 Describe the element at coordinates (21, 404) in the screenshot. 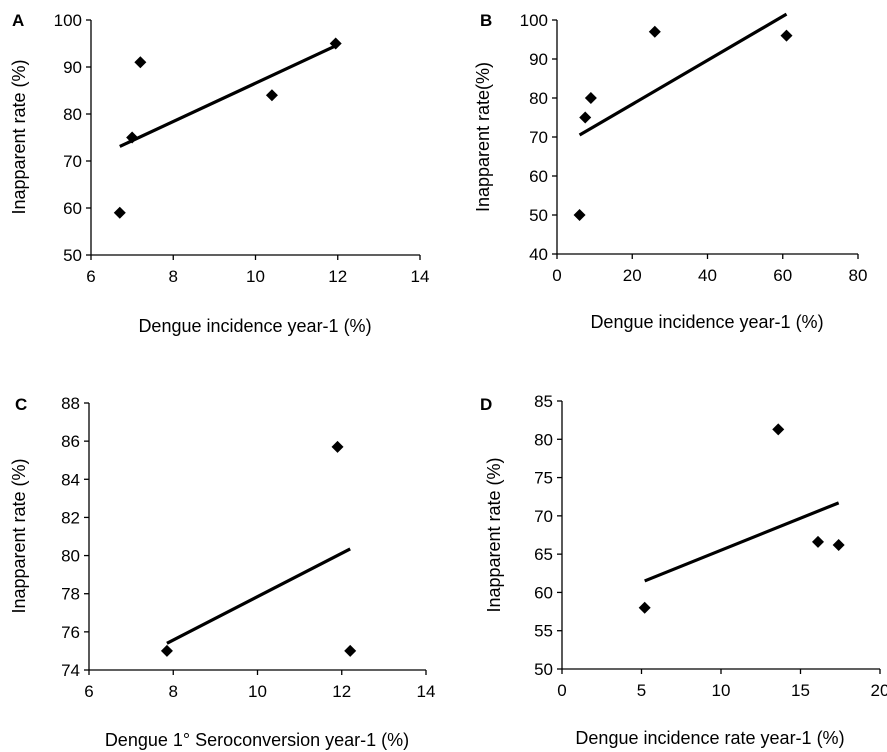

I see `panel-letter: C` at that location.